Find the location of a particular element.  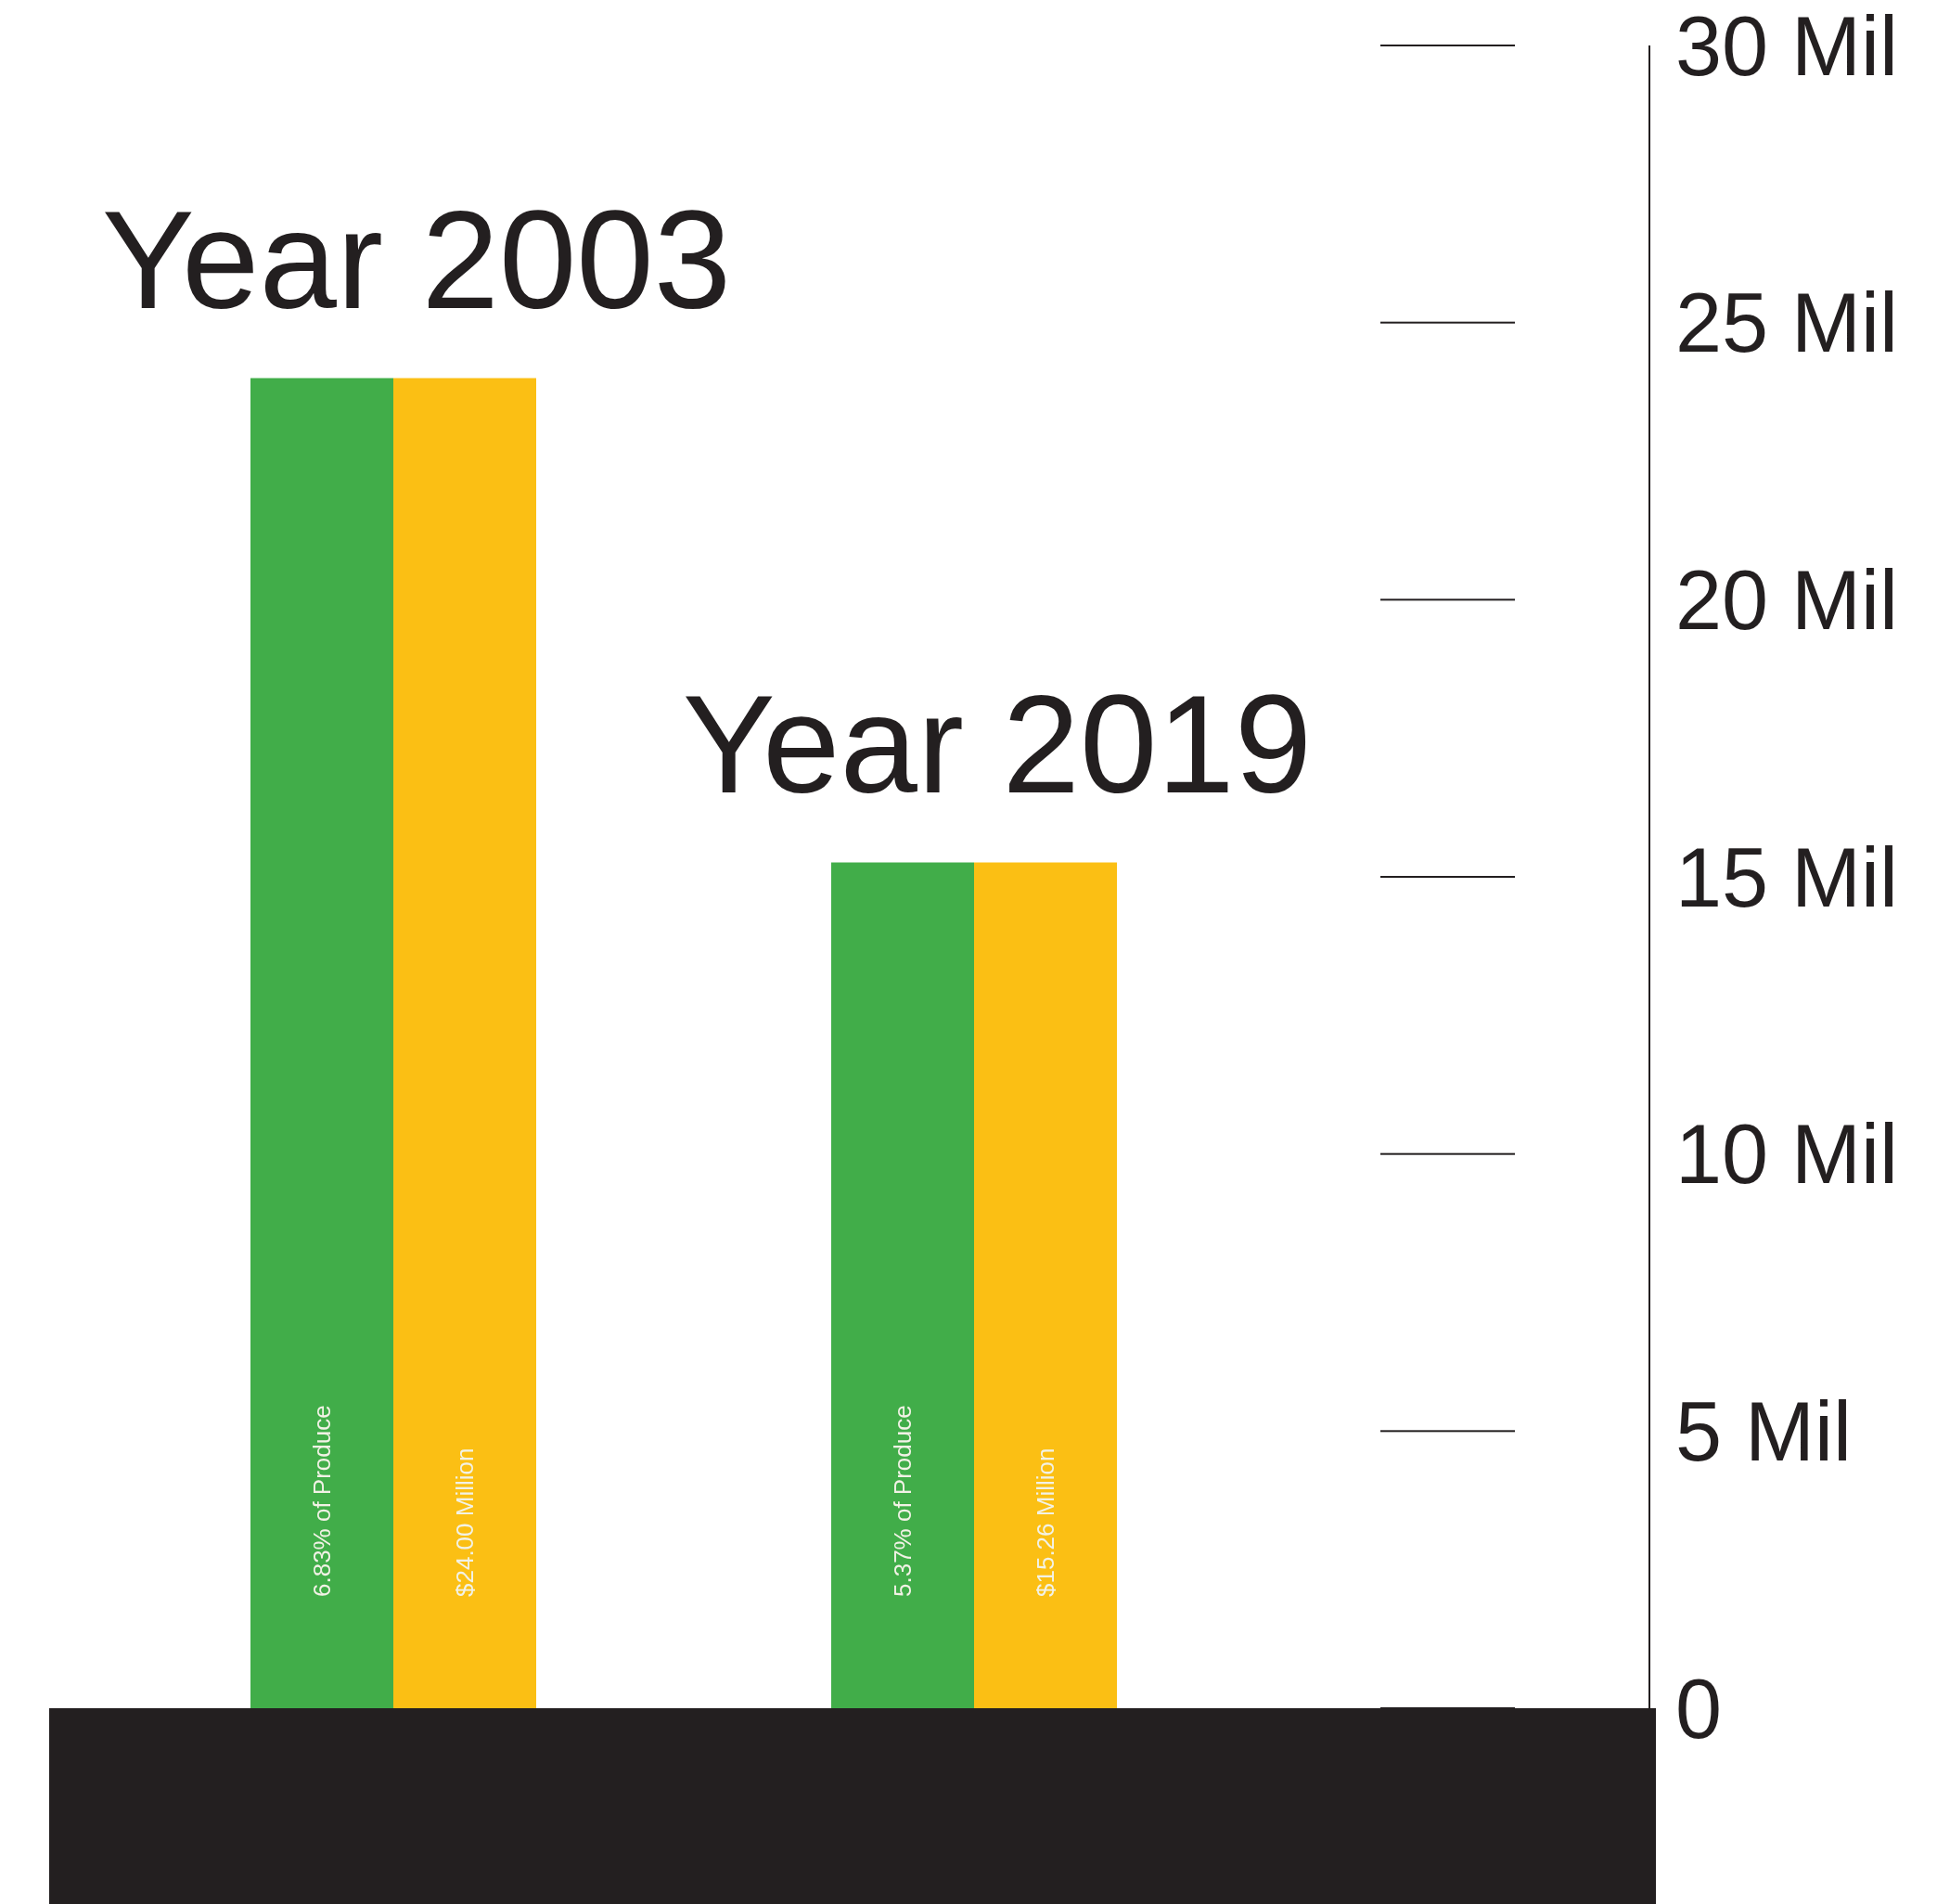

data-label: $24.00 Million is located at coordinates (465, 1522).